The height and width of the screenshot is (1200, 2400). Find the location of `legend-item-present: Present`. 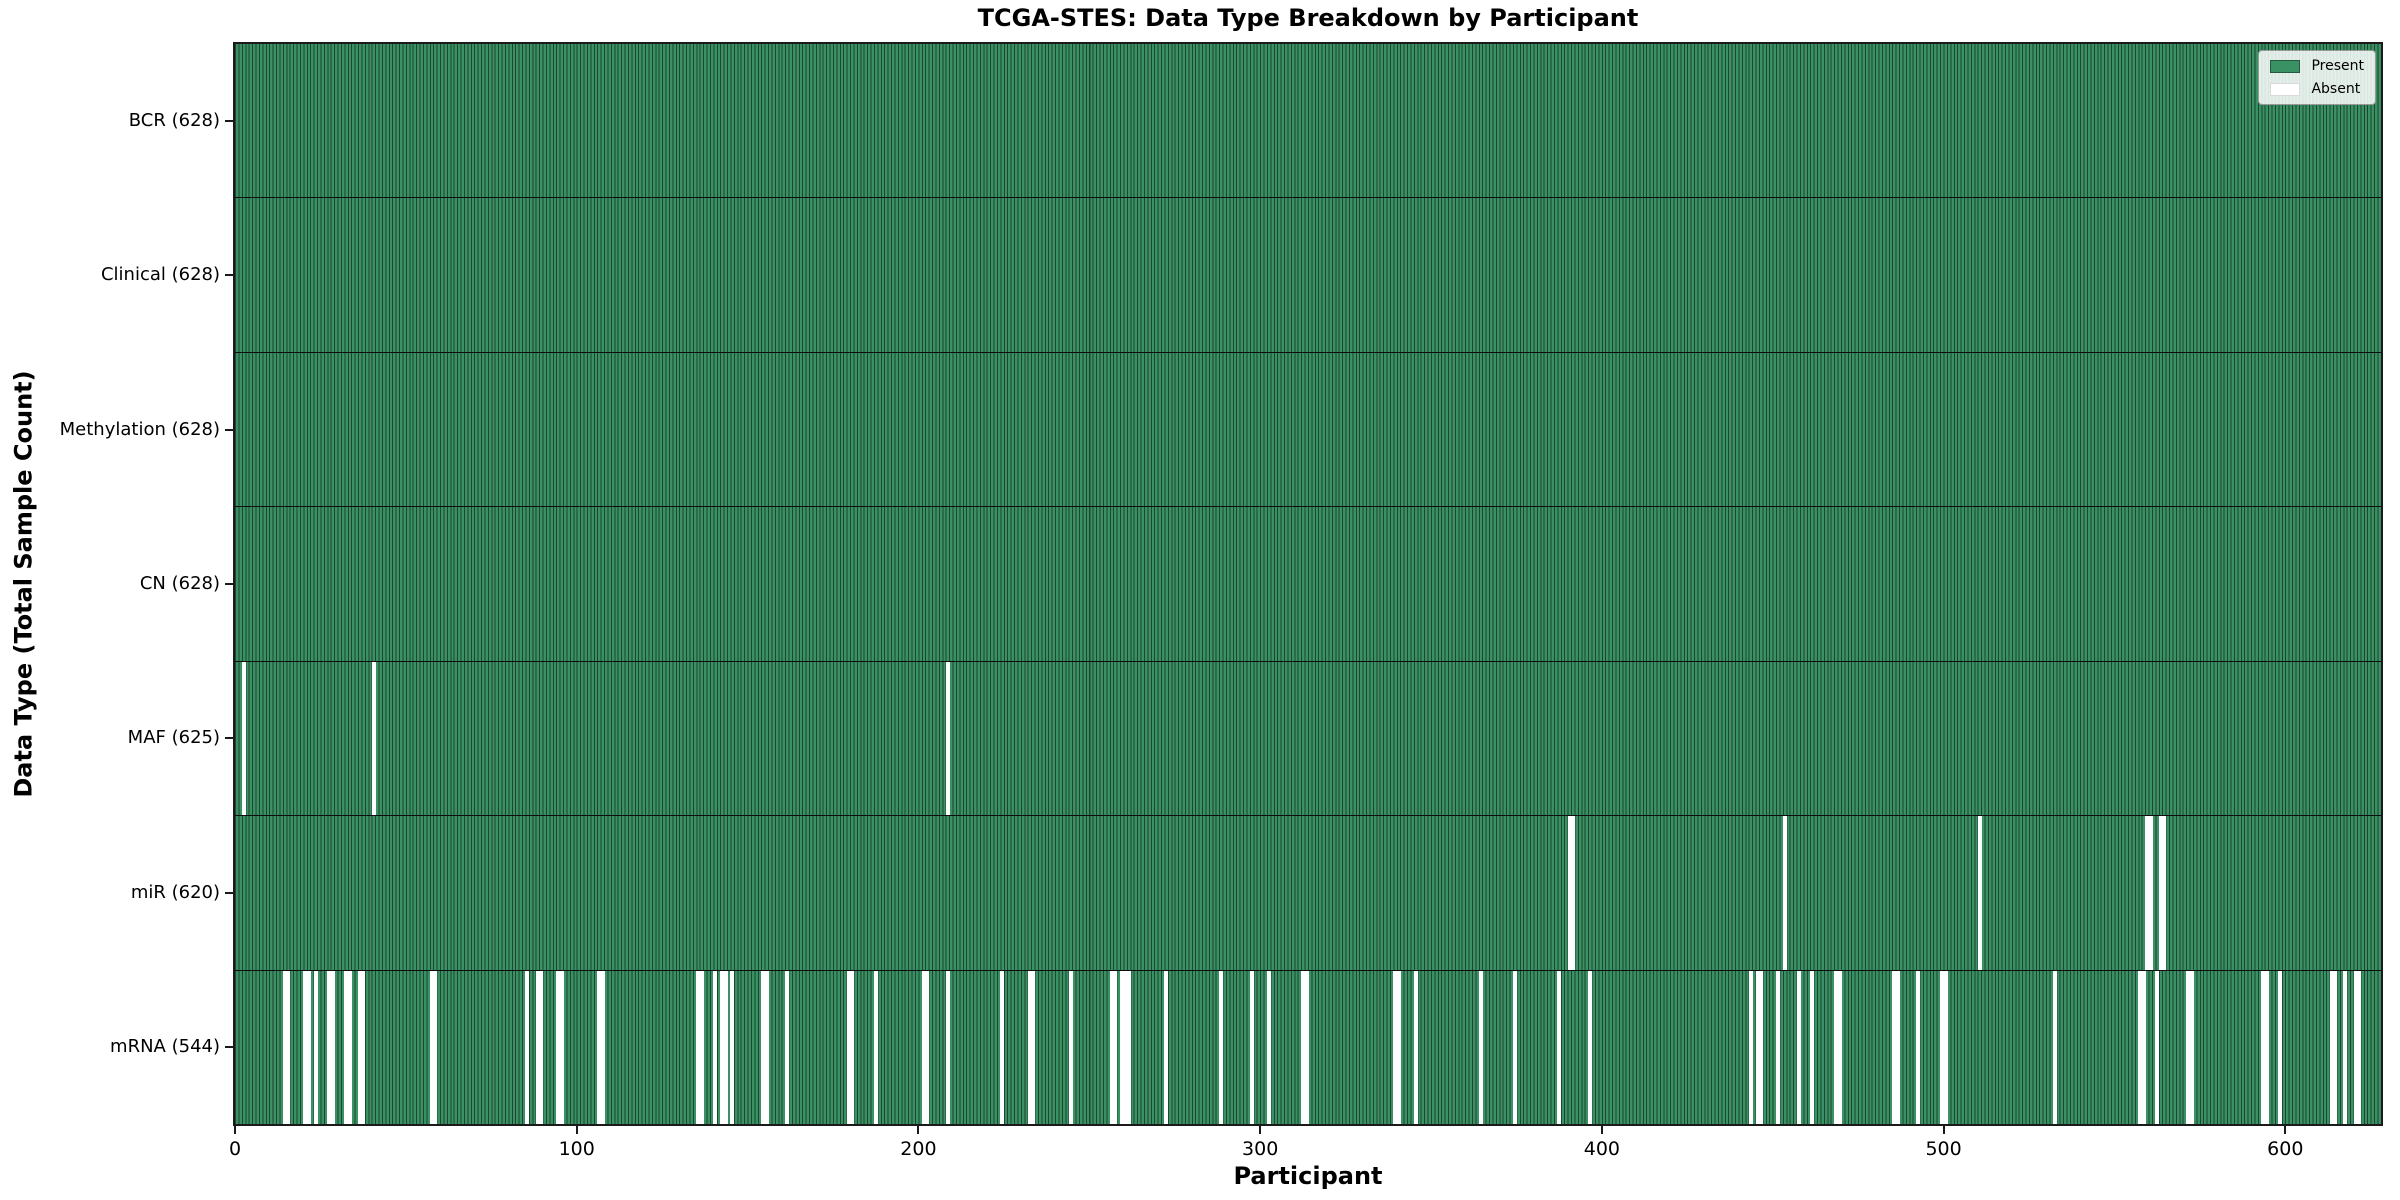

legend-item-present: Present is located at coordinates (2317, 66).